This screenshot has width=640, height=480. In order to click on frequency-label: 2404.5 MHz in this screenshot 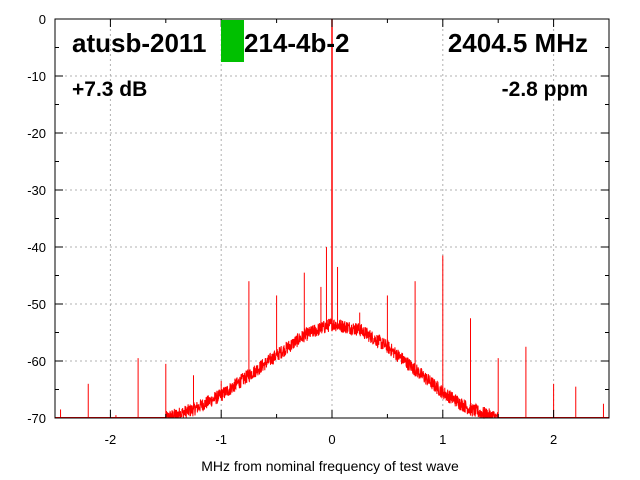, I will do `click(518, 43)`.